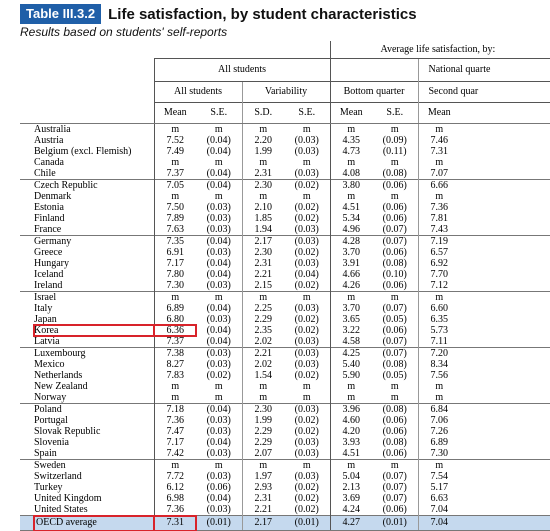 The width and height of the screenshot is (550, 531). I want to click on sd-cell: 2.31, so click(262, 263).